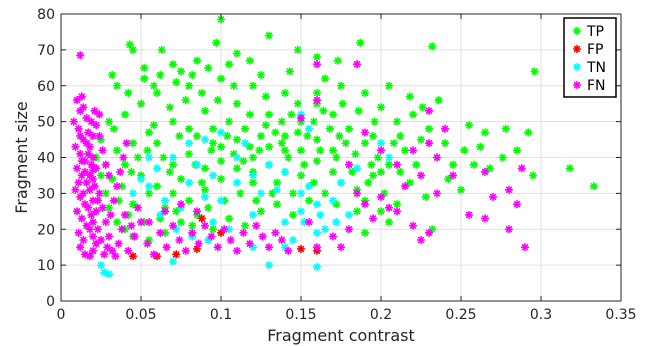 Image resolution: width=651 pixels, height=347 pixels. What do you see at coordinates (595, 50) in the screenshot?
I see `legend-label-fp: FP` at bounding box center [595, 50].